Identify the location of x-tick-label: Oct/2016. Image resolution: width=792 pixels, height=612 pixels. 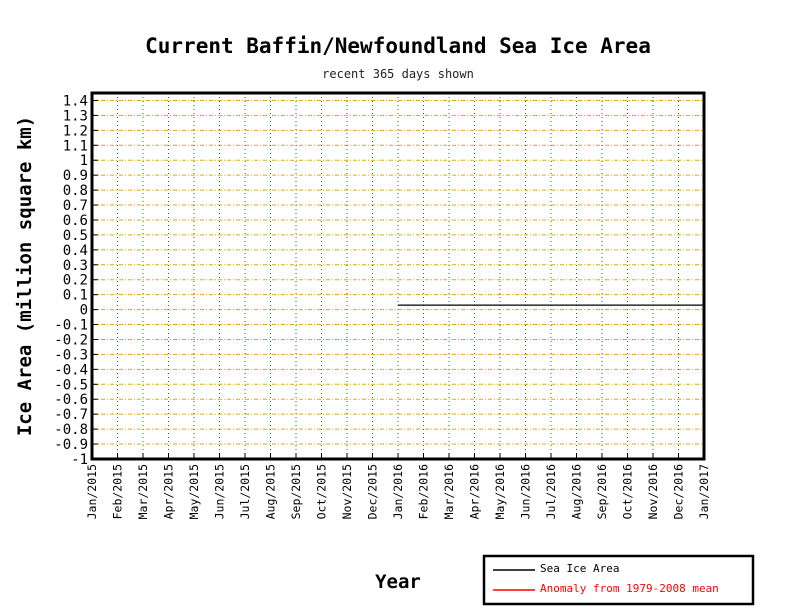
(628, 491).